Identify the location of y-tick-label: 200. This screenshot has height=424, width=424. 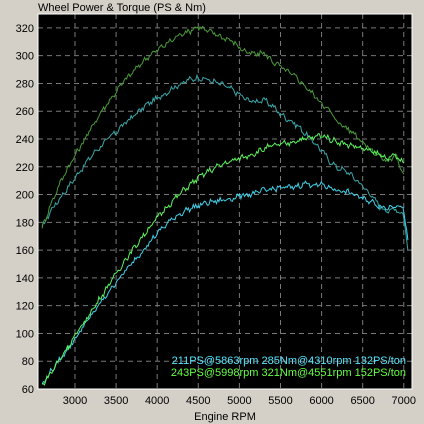
(25, 196).